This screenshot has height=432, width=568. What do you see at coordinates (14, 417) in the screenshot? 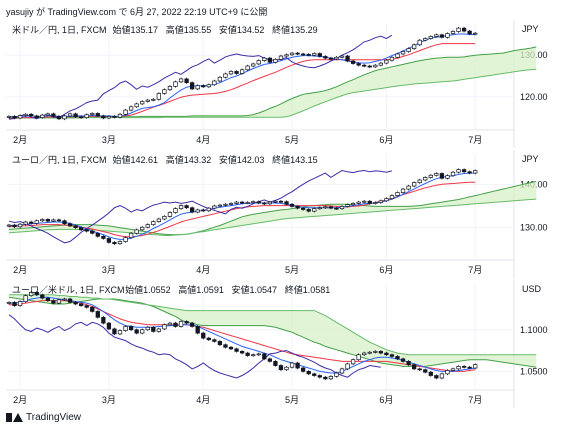
I see `tradingview-logo-icon` at bounding box center [14, 417].